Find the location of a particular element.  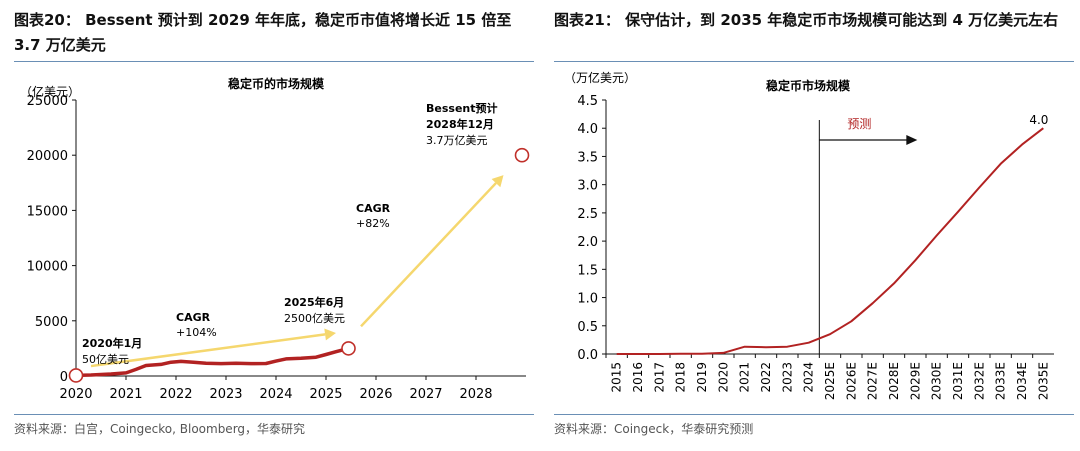

left-bottom-rule is located at coordinates (274, 414).